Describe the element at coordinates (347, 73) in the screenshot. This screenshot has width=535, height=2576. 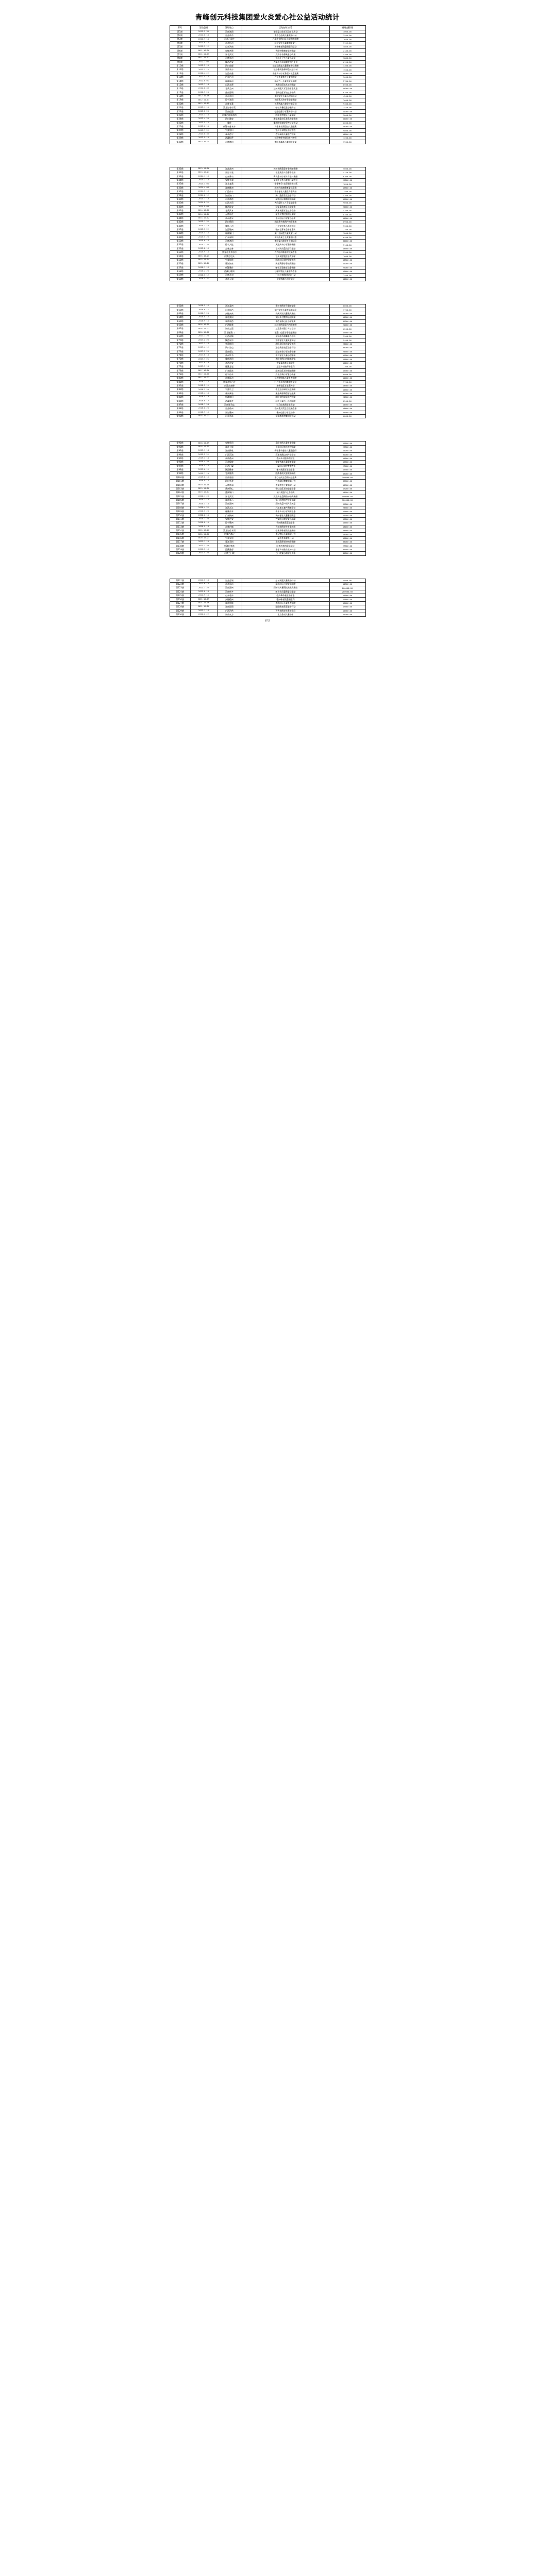
I see `cell-amt: 12000.00` at that location.